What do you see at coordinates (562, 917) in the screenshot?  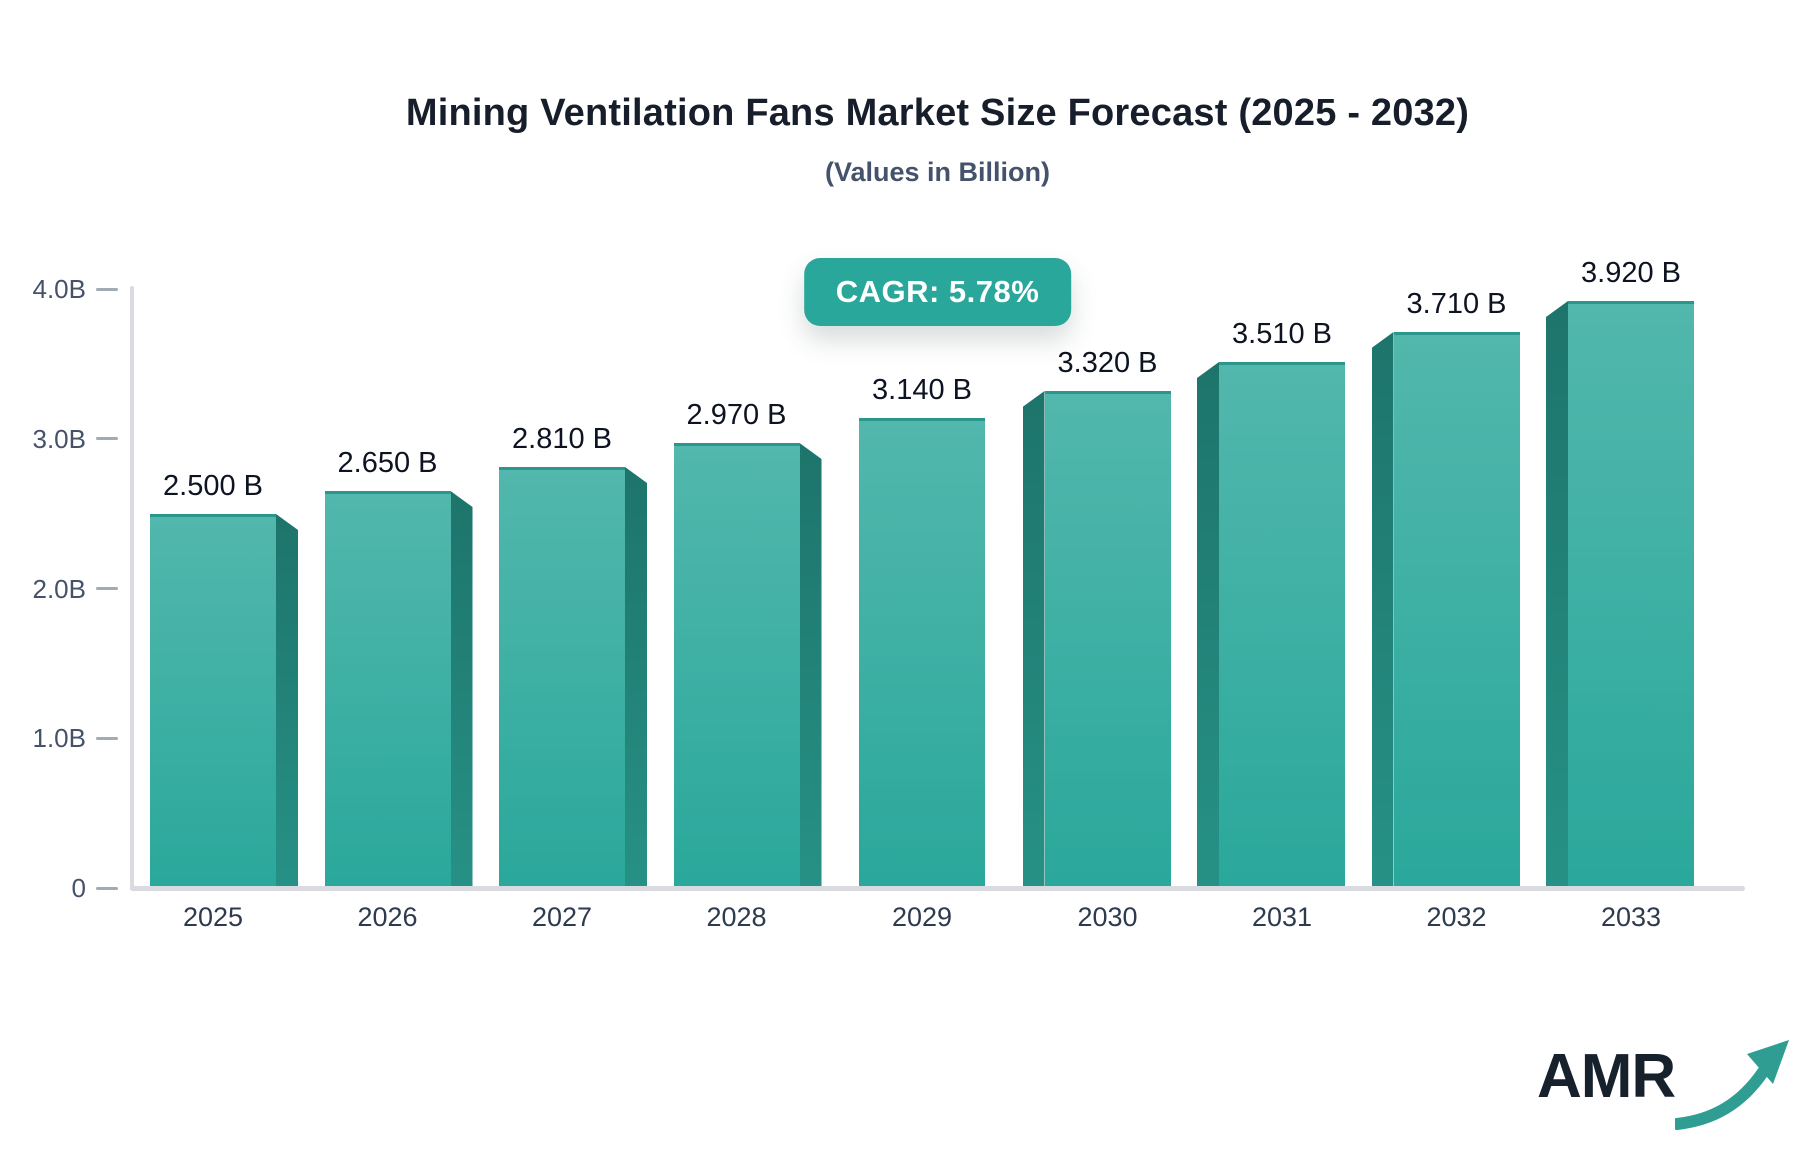 I see `x-axis-label-2027: 2027` at bounding box center [562, 917].